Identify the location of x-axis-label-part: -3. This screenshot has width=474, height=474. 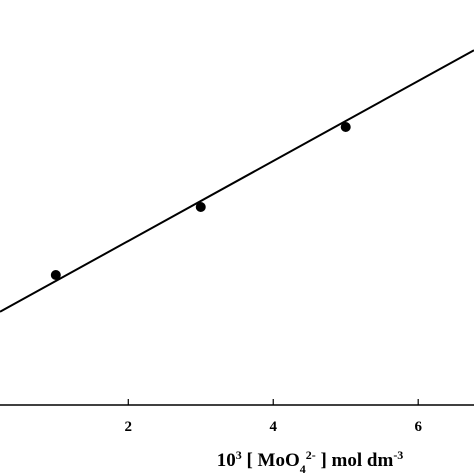
(398, 455).